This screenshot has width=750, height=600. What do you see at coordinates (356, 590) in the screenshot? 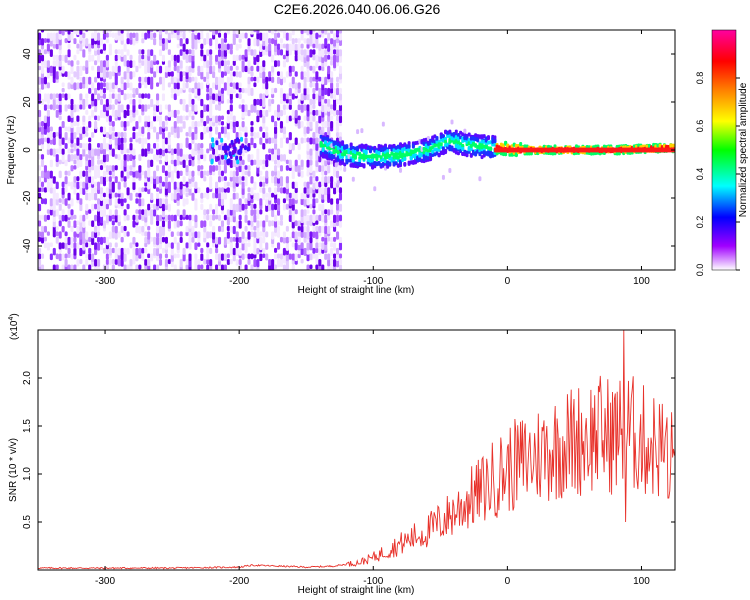
I see `snr-xlabel: Height of straight line (km)` at bounding box center [356, 590].